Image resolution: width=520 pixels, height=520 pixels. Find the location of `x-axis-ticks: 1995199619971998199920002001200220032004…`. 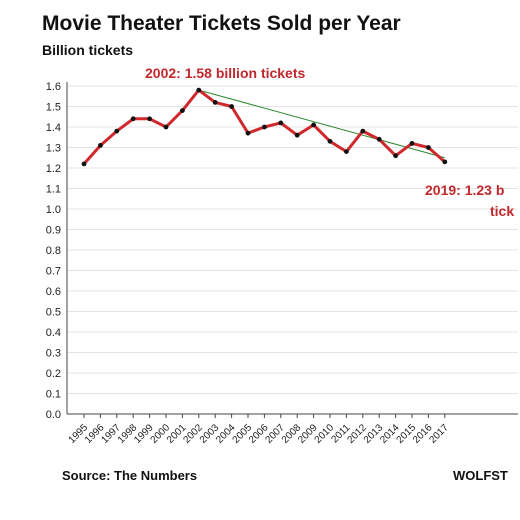

x-axis-ticks: 1995199619971998199920002001200220032004… is located at coordinates (259, 434).